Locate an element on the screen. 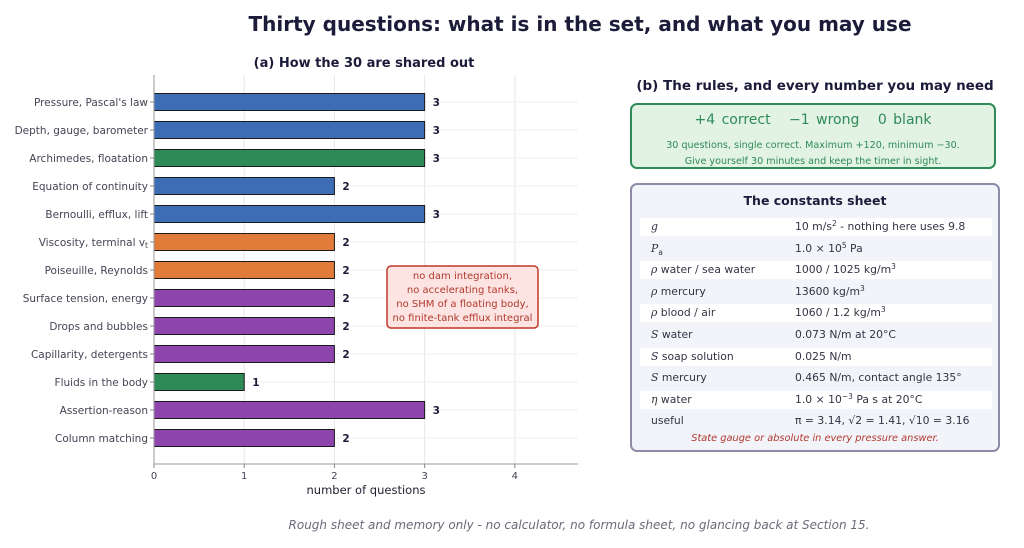 This screenshot has height=548, width=1024. x-tick-label: 2 is located at coordinates (334, 476).